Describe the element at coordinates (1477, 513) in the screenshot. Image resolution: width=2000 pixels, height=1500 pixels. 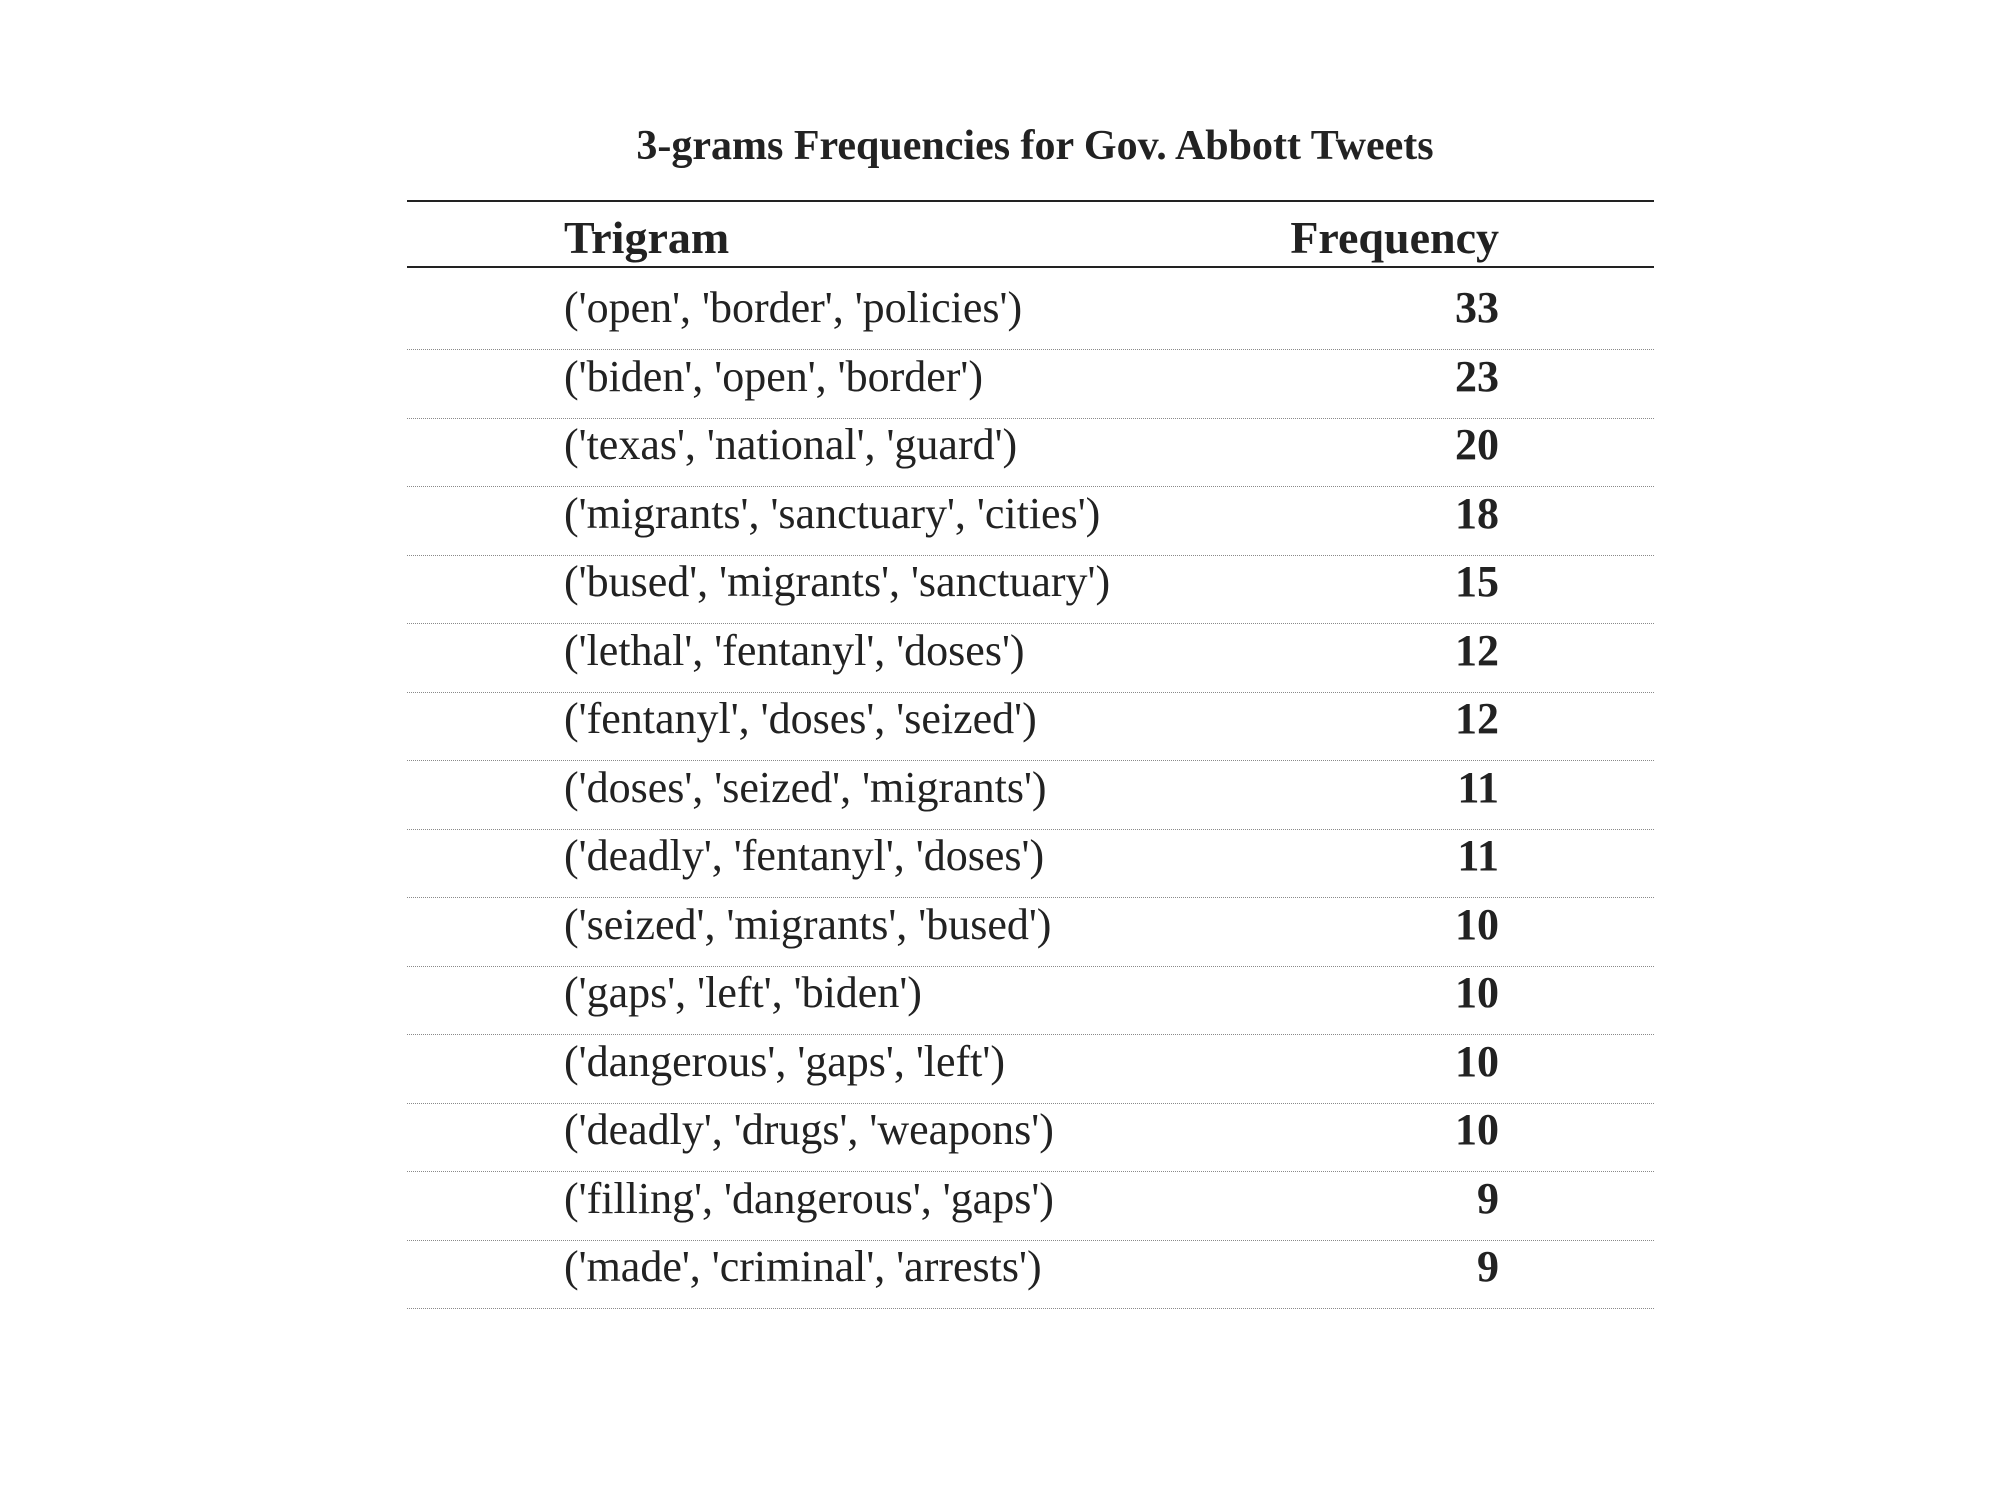
I see `frequency-cell: 18` at that location.